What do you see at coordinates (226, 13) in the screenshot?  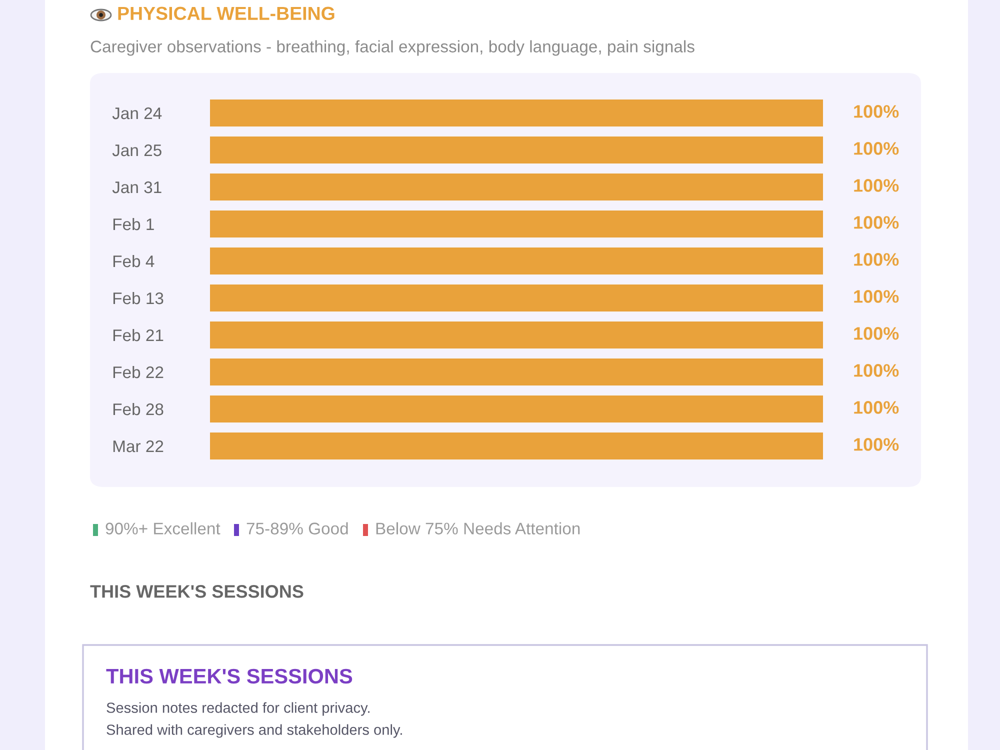 I see `chart-title: PHYSICAL WELL-BEING` at bounding box center [226, 13].